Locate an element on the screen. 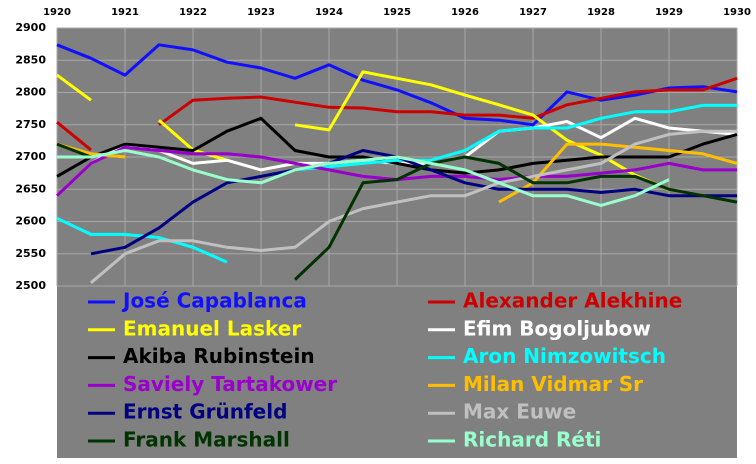 Image resolution: width=756 pixels, height=464 pixels. legend-label: Efim Bogoljubow is located at coordinates (557, 328).